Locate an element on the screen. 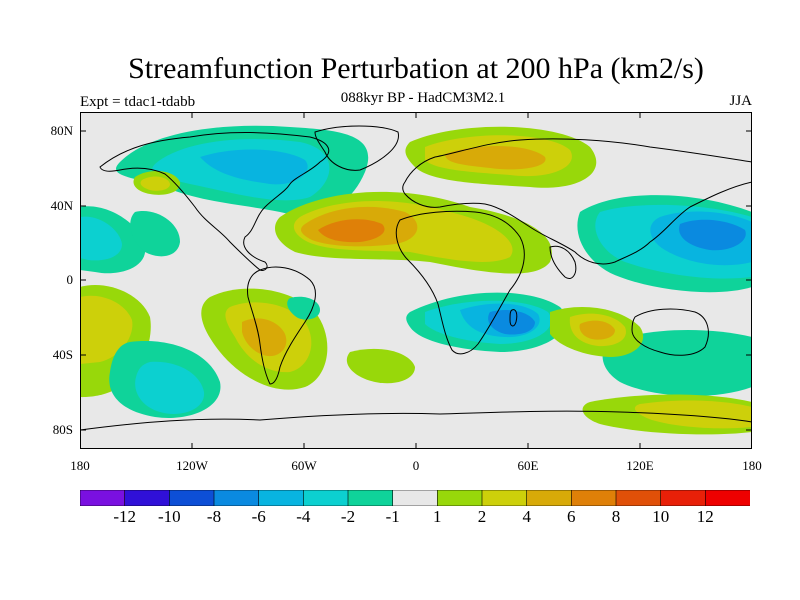 This screenshot has height=600, width=800. coast-antarctica is located at coordinates (416, 420).